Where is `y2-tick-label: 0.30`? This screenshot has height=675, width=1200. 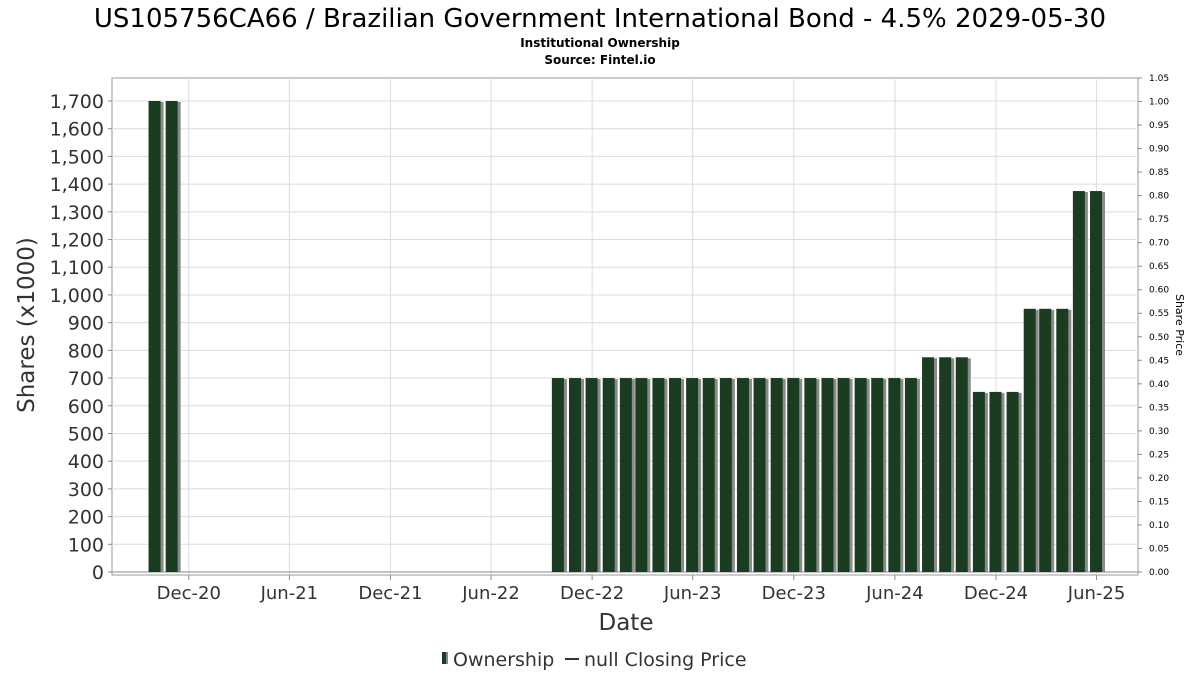
y2-tick-label: 0.30 is located at coordinates (1159, 432).